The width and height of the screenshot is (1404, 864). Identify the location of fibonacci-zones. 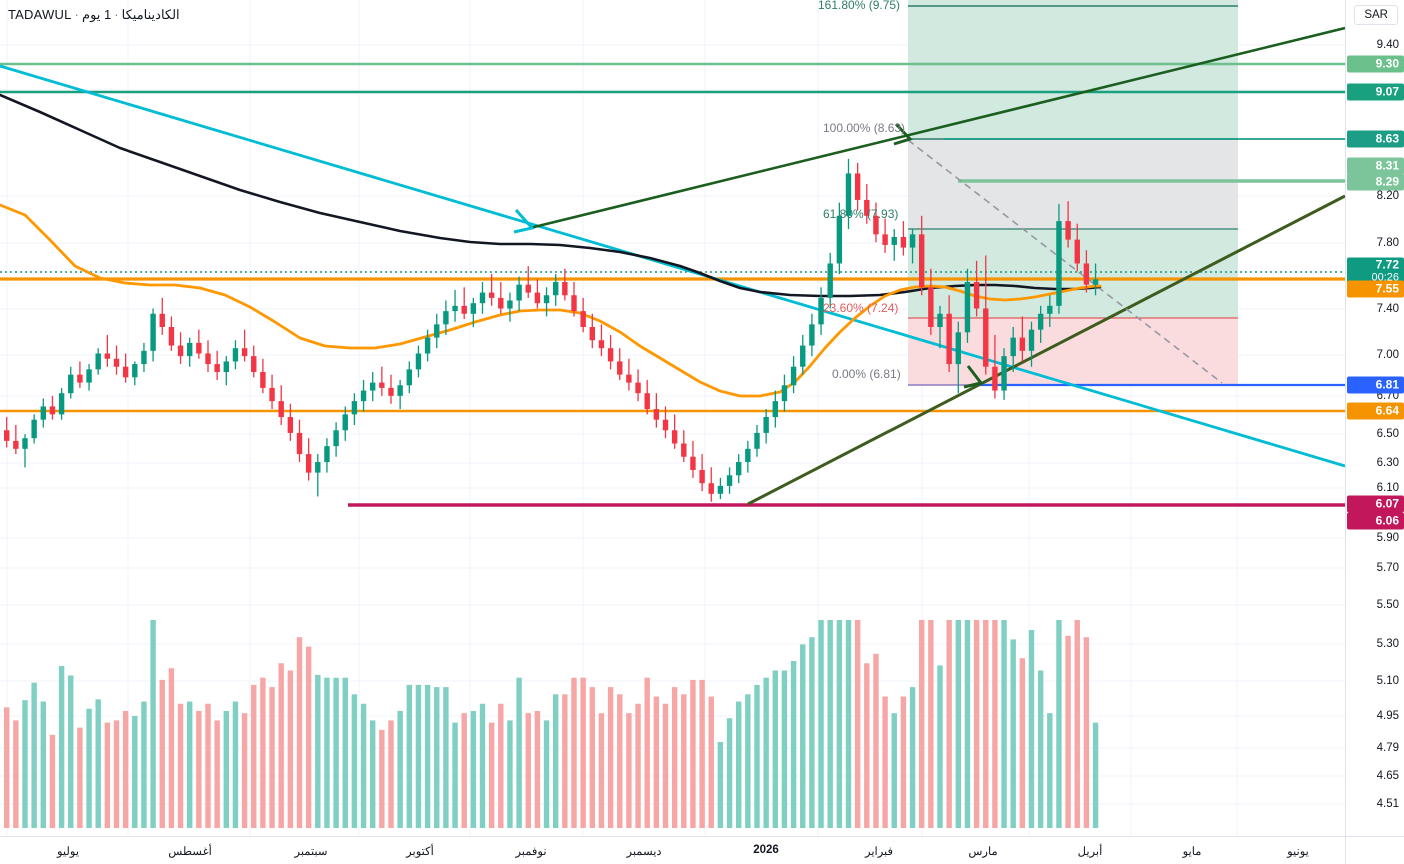
(1073, 192).